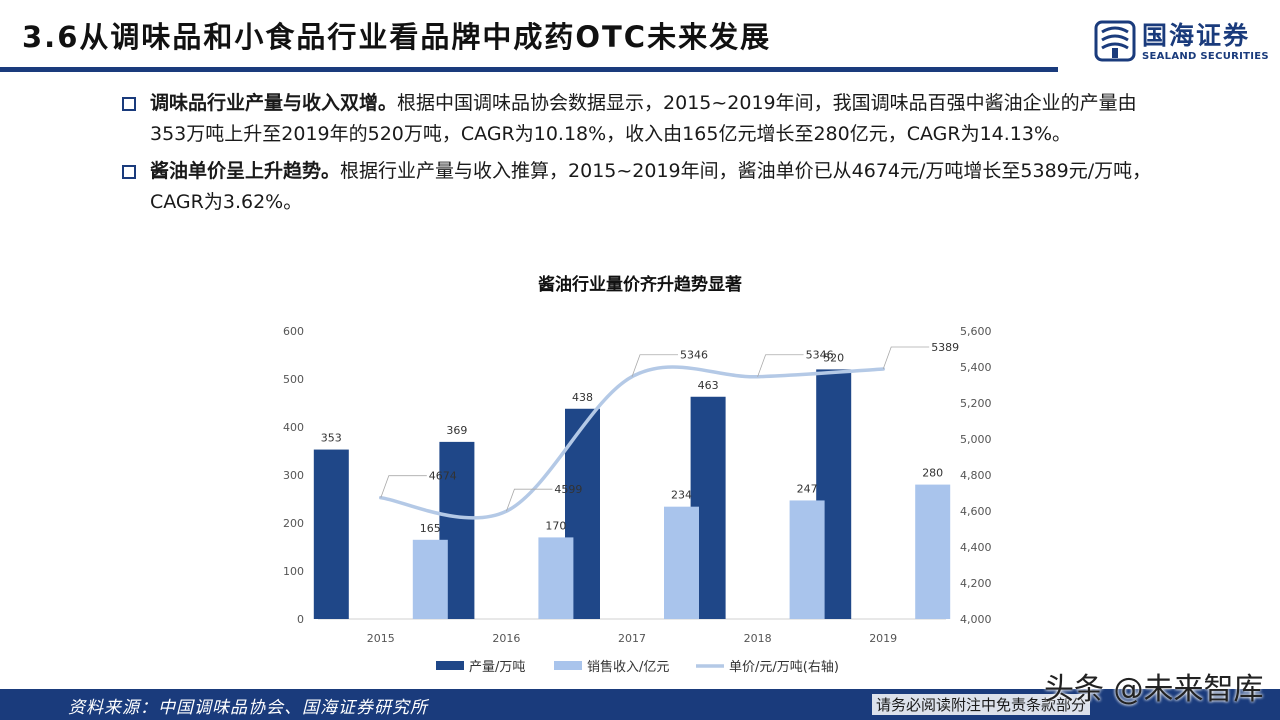 Image resolution: width=1280 pixels, height=720 pixels. Describe the element at coordinates (245, 171) in the screenshot. I see `bullet-lead: 酱油单价呈上升趋势。` at that location.